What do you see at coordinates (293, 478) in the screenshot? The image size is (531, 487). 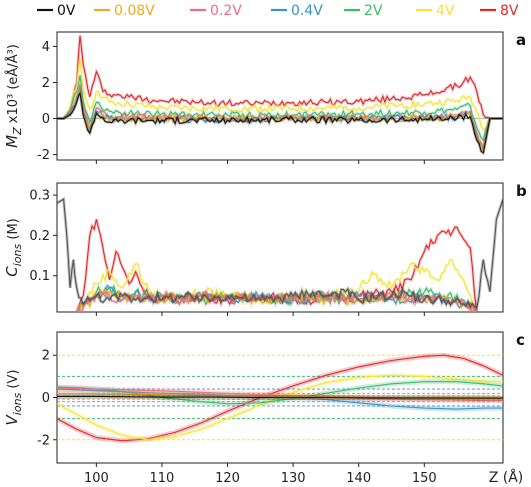 I see `x-tick-label: 130` at bounding box center [293, 478].